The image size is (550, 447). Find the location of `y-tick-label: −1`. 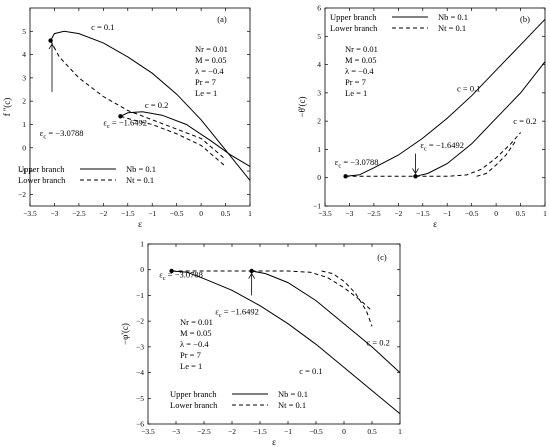

y-tick-label: −1 is located at coordinates (317, 206).